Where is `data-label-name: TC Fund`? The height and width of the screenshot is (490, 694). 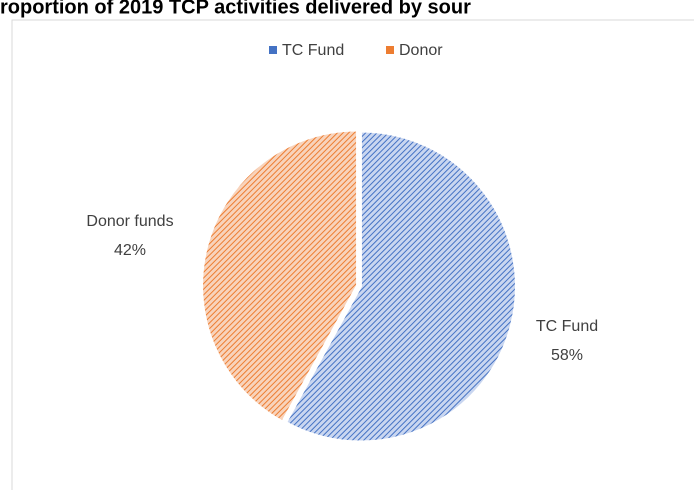 data-label-name: TC Fund is located at coordinates (567, 326).